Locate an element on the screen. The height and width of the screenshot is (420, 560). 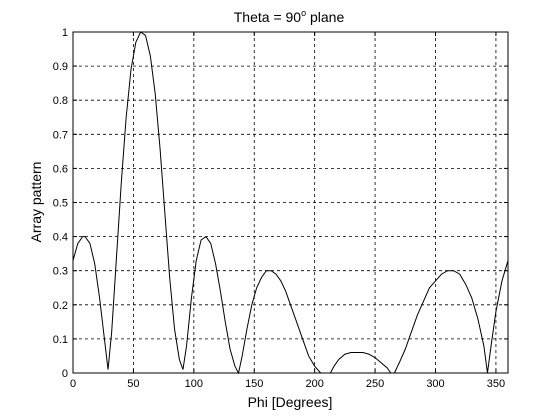
y-tick-label: 0 is located at coordinates (65, 374).